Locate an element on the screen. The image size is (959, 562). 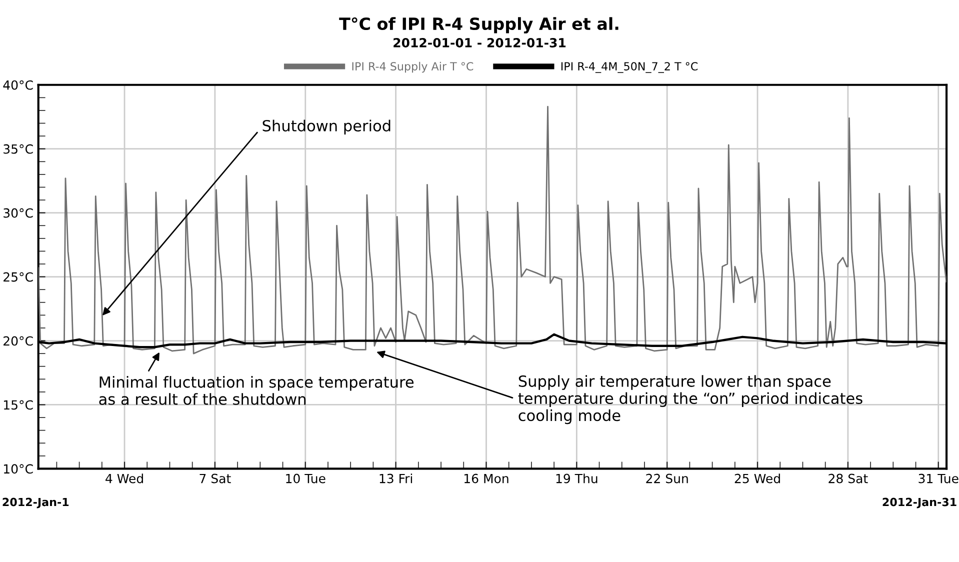
y-tick-label: 15°C is located at coordinates (18, 405).